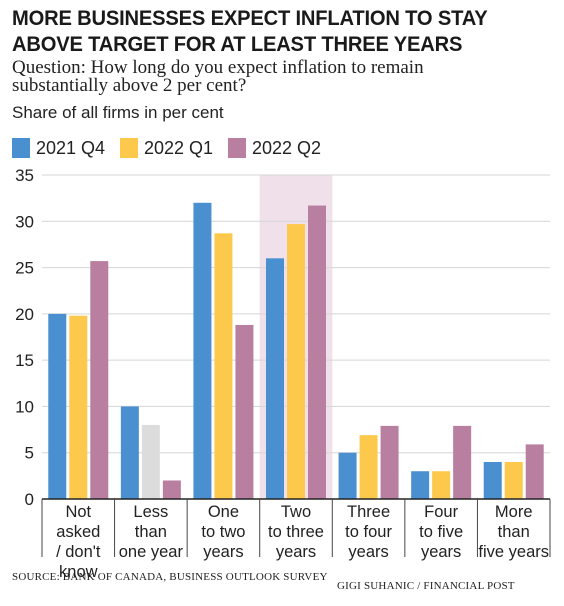 This screenshot has width=564, height=606. I want to click on legend-swatch-2021-q4, so click(21, 148).